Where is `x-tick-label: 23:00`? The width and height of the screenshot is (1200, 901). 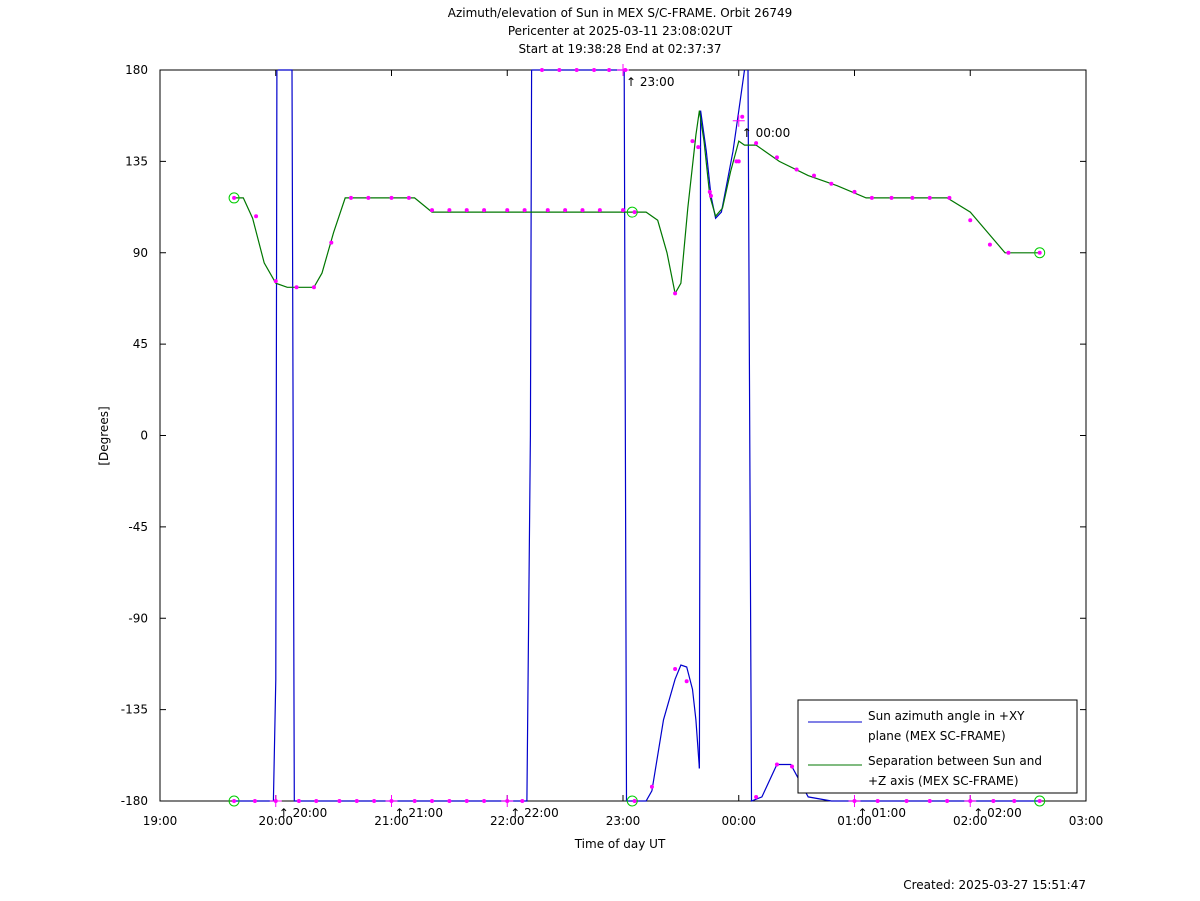
x-tick-label: 23:00 is located at coordinates (623, 821).